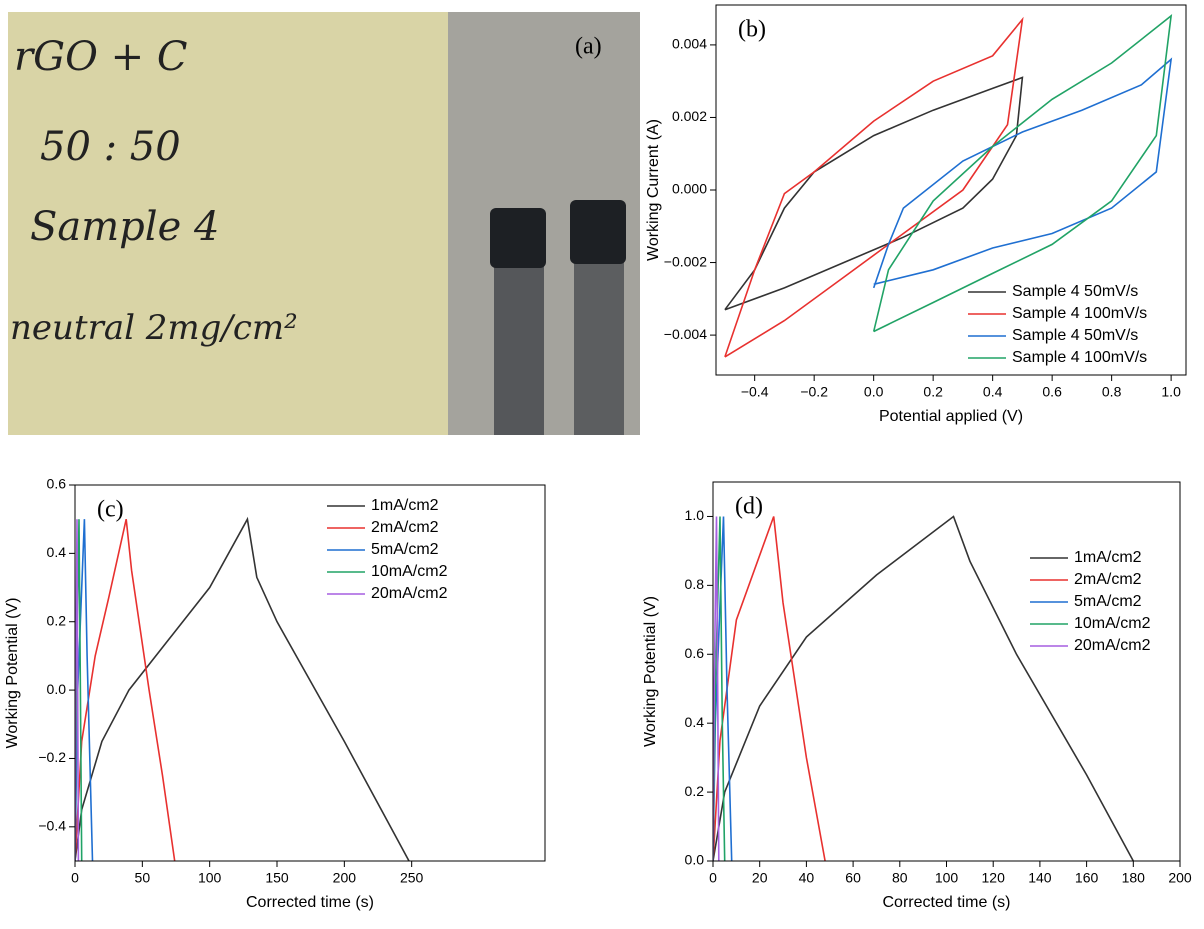 This screenshot has height=929, width=1204. What do you see at coordinates (994, 878) in the screenshot?
I see `x-tick-label: 120` at bounding box center [994, 878].